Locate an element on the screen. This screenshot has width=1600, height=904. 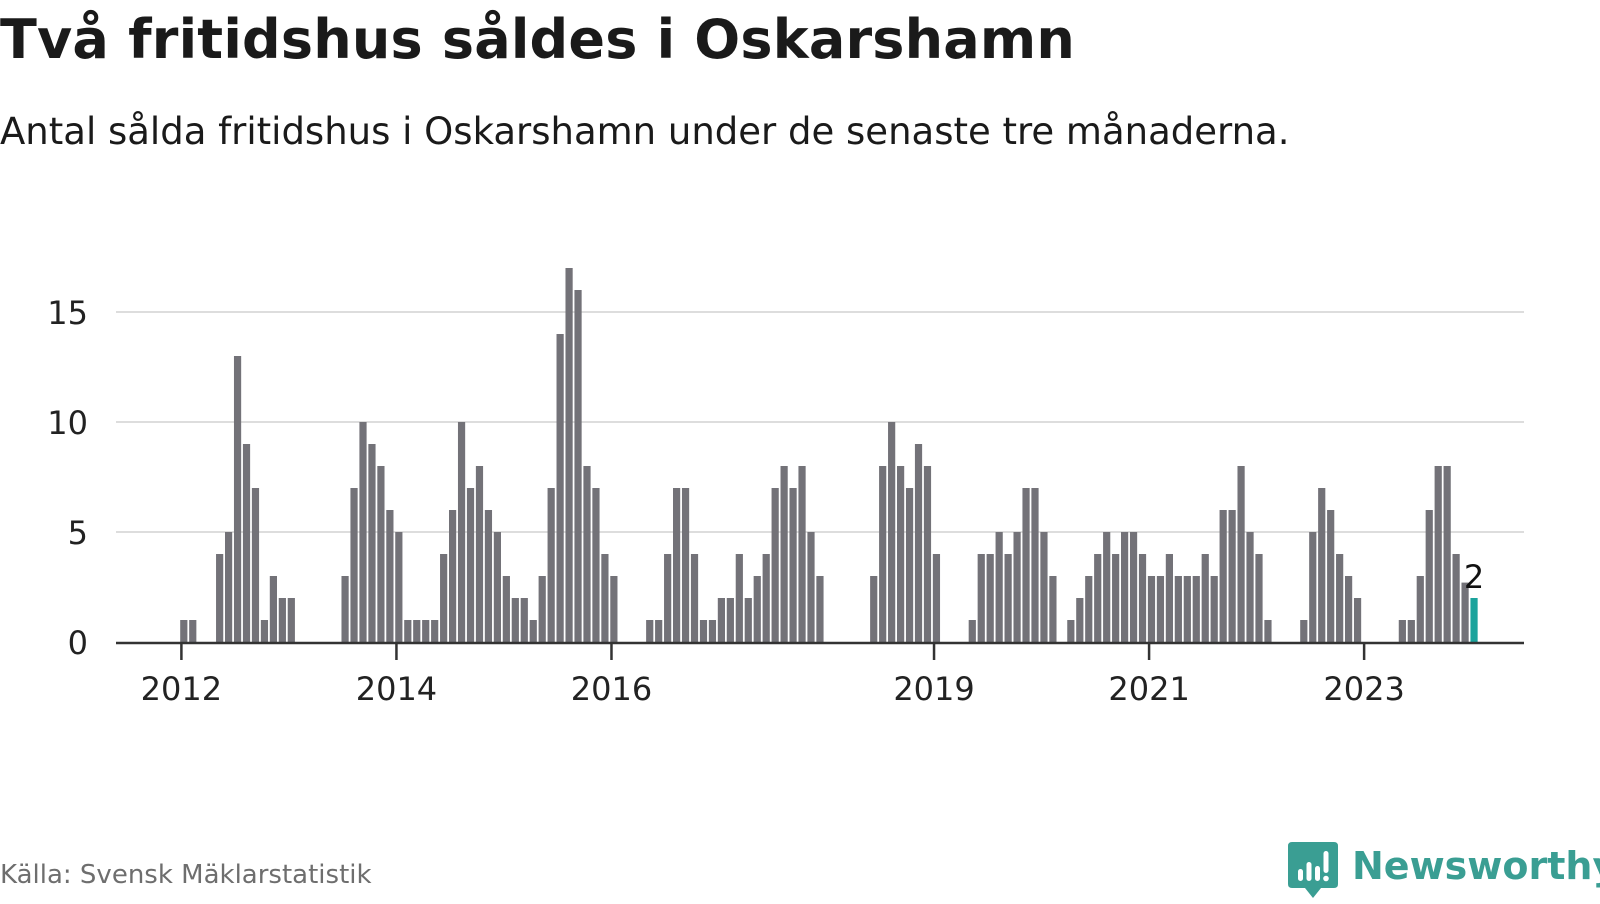
newsworthy-logo-icon is located at coordinates (1313, 870).